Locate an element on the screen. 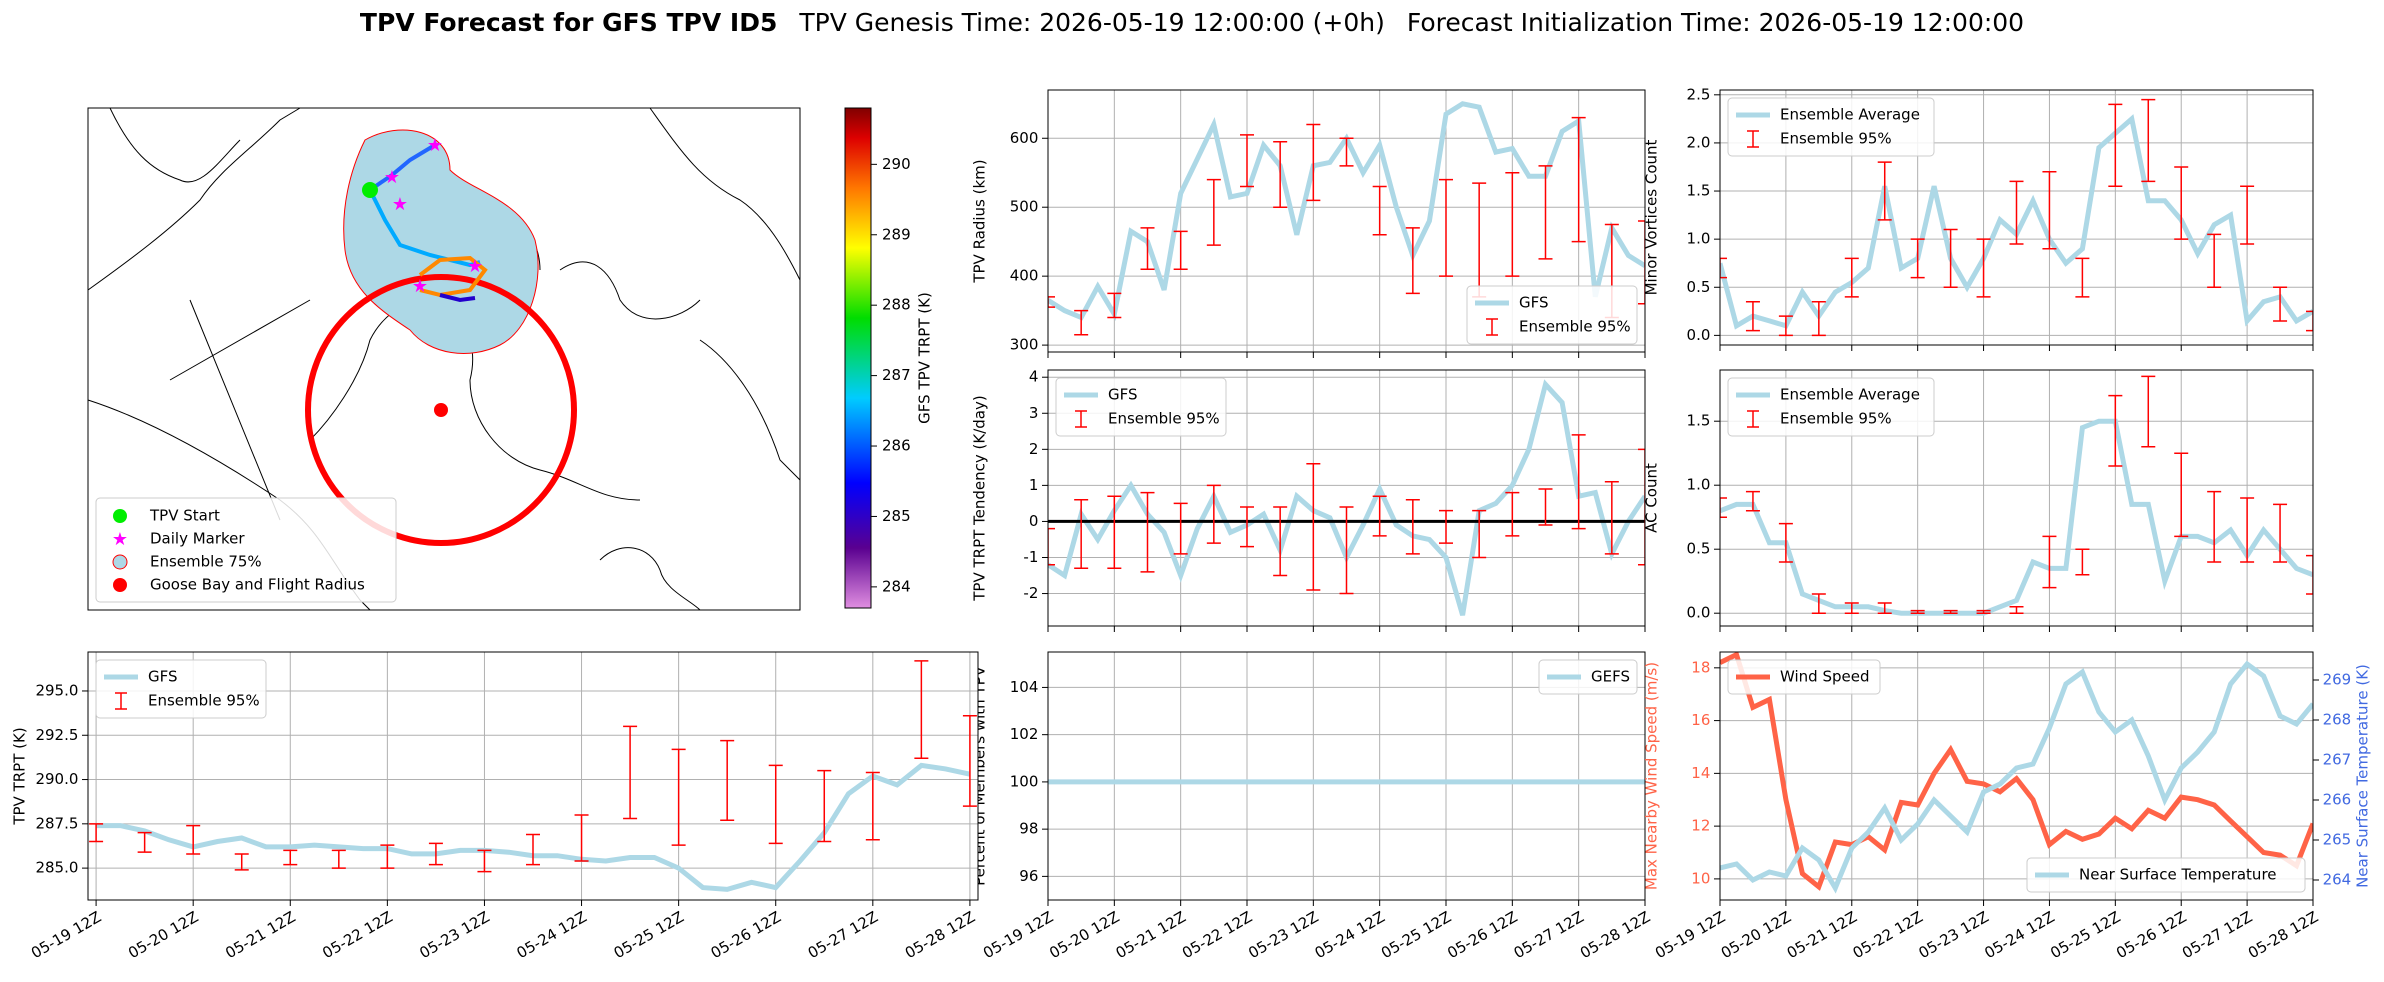  colorbar-tick-label: 285 is located at coordinates (896, 516).